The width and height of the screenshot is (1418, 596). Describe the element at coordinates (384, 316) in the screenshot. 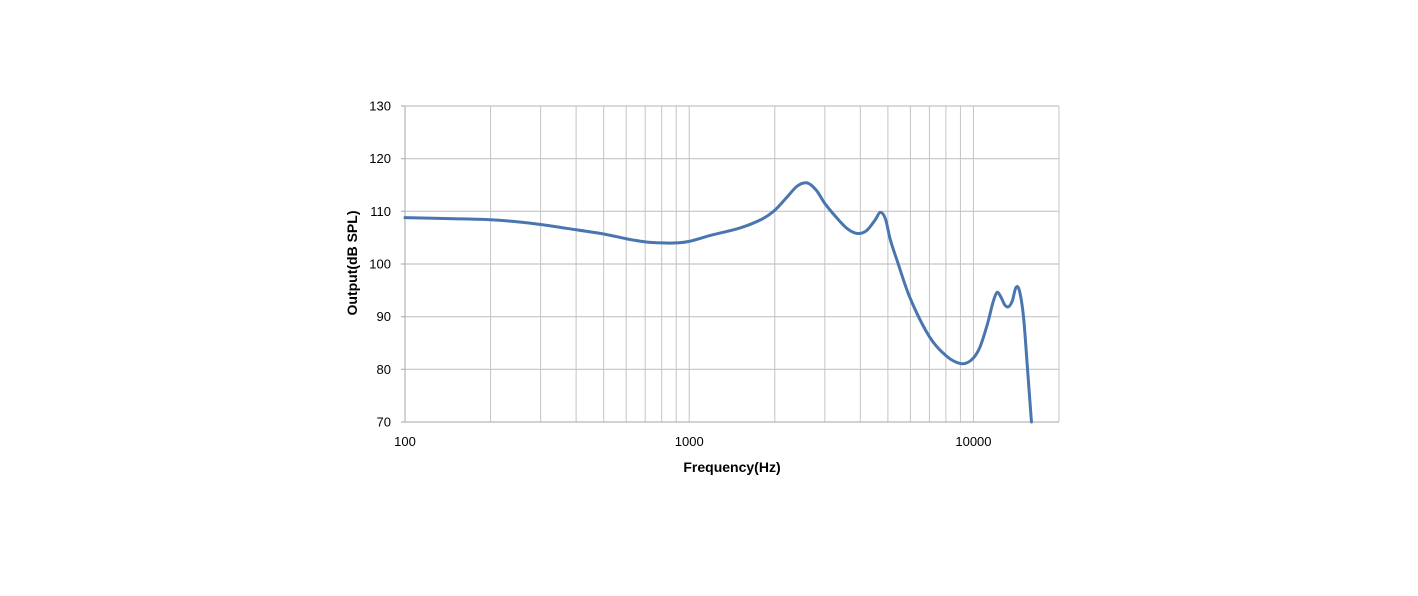

I see `y-tick-label: 90` at that location.